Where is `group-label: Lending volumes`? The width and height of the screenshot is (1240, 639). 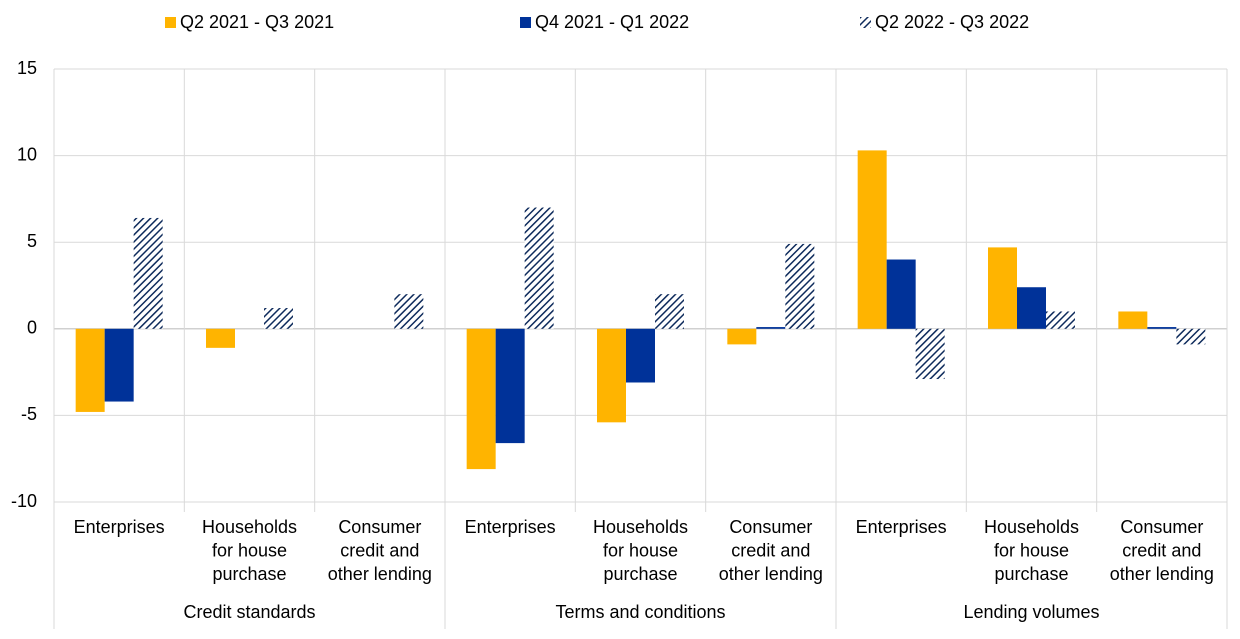
group-label: Lending volumes is located at coordinates (1031, 612).